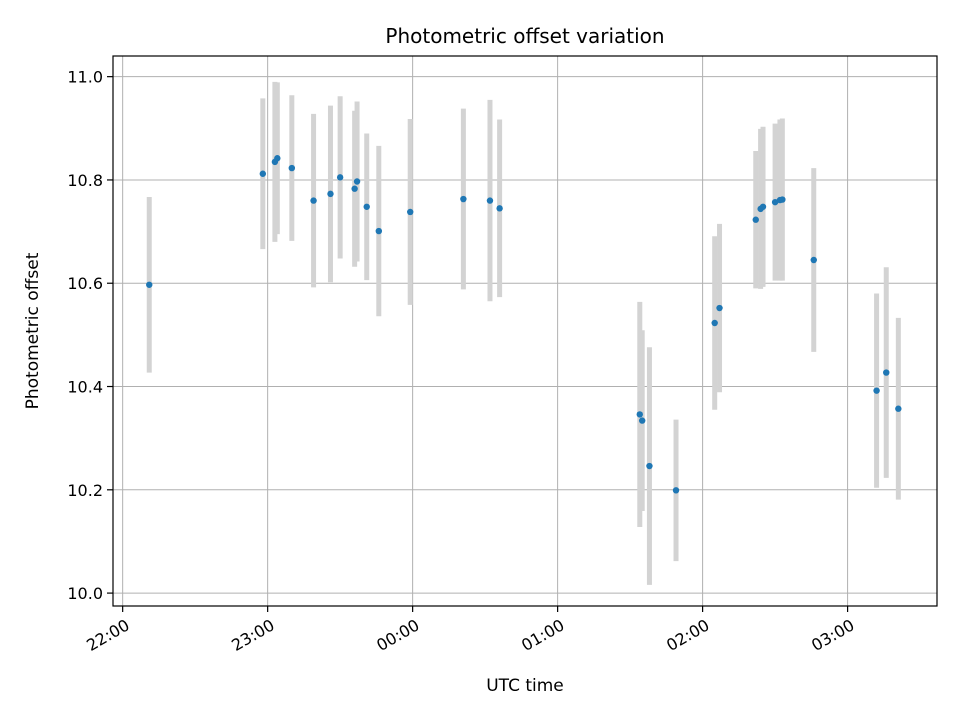 Image resolution: width=960 pixels, height=720 pixels. I want to click on y-tick-label: 10.2, so click(85, 490).